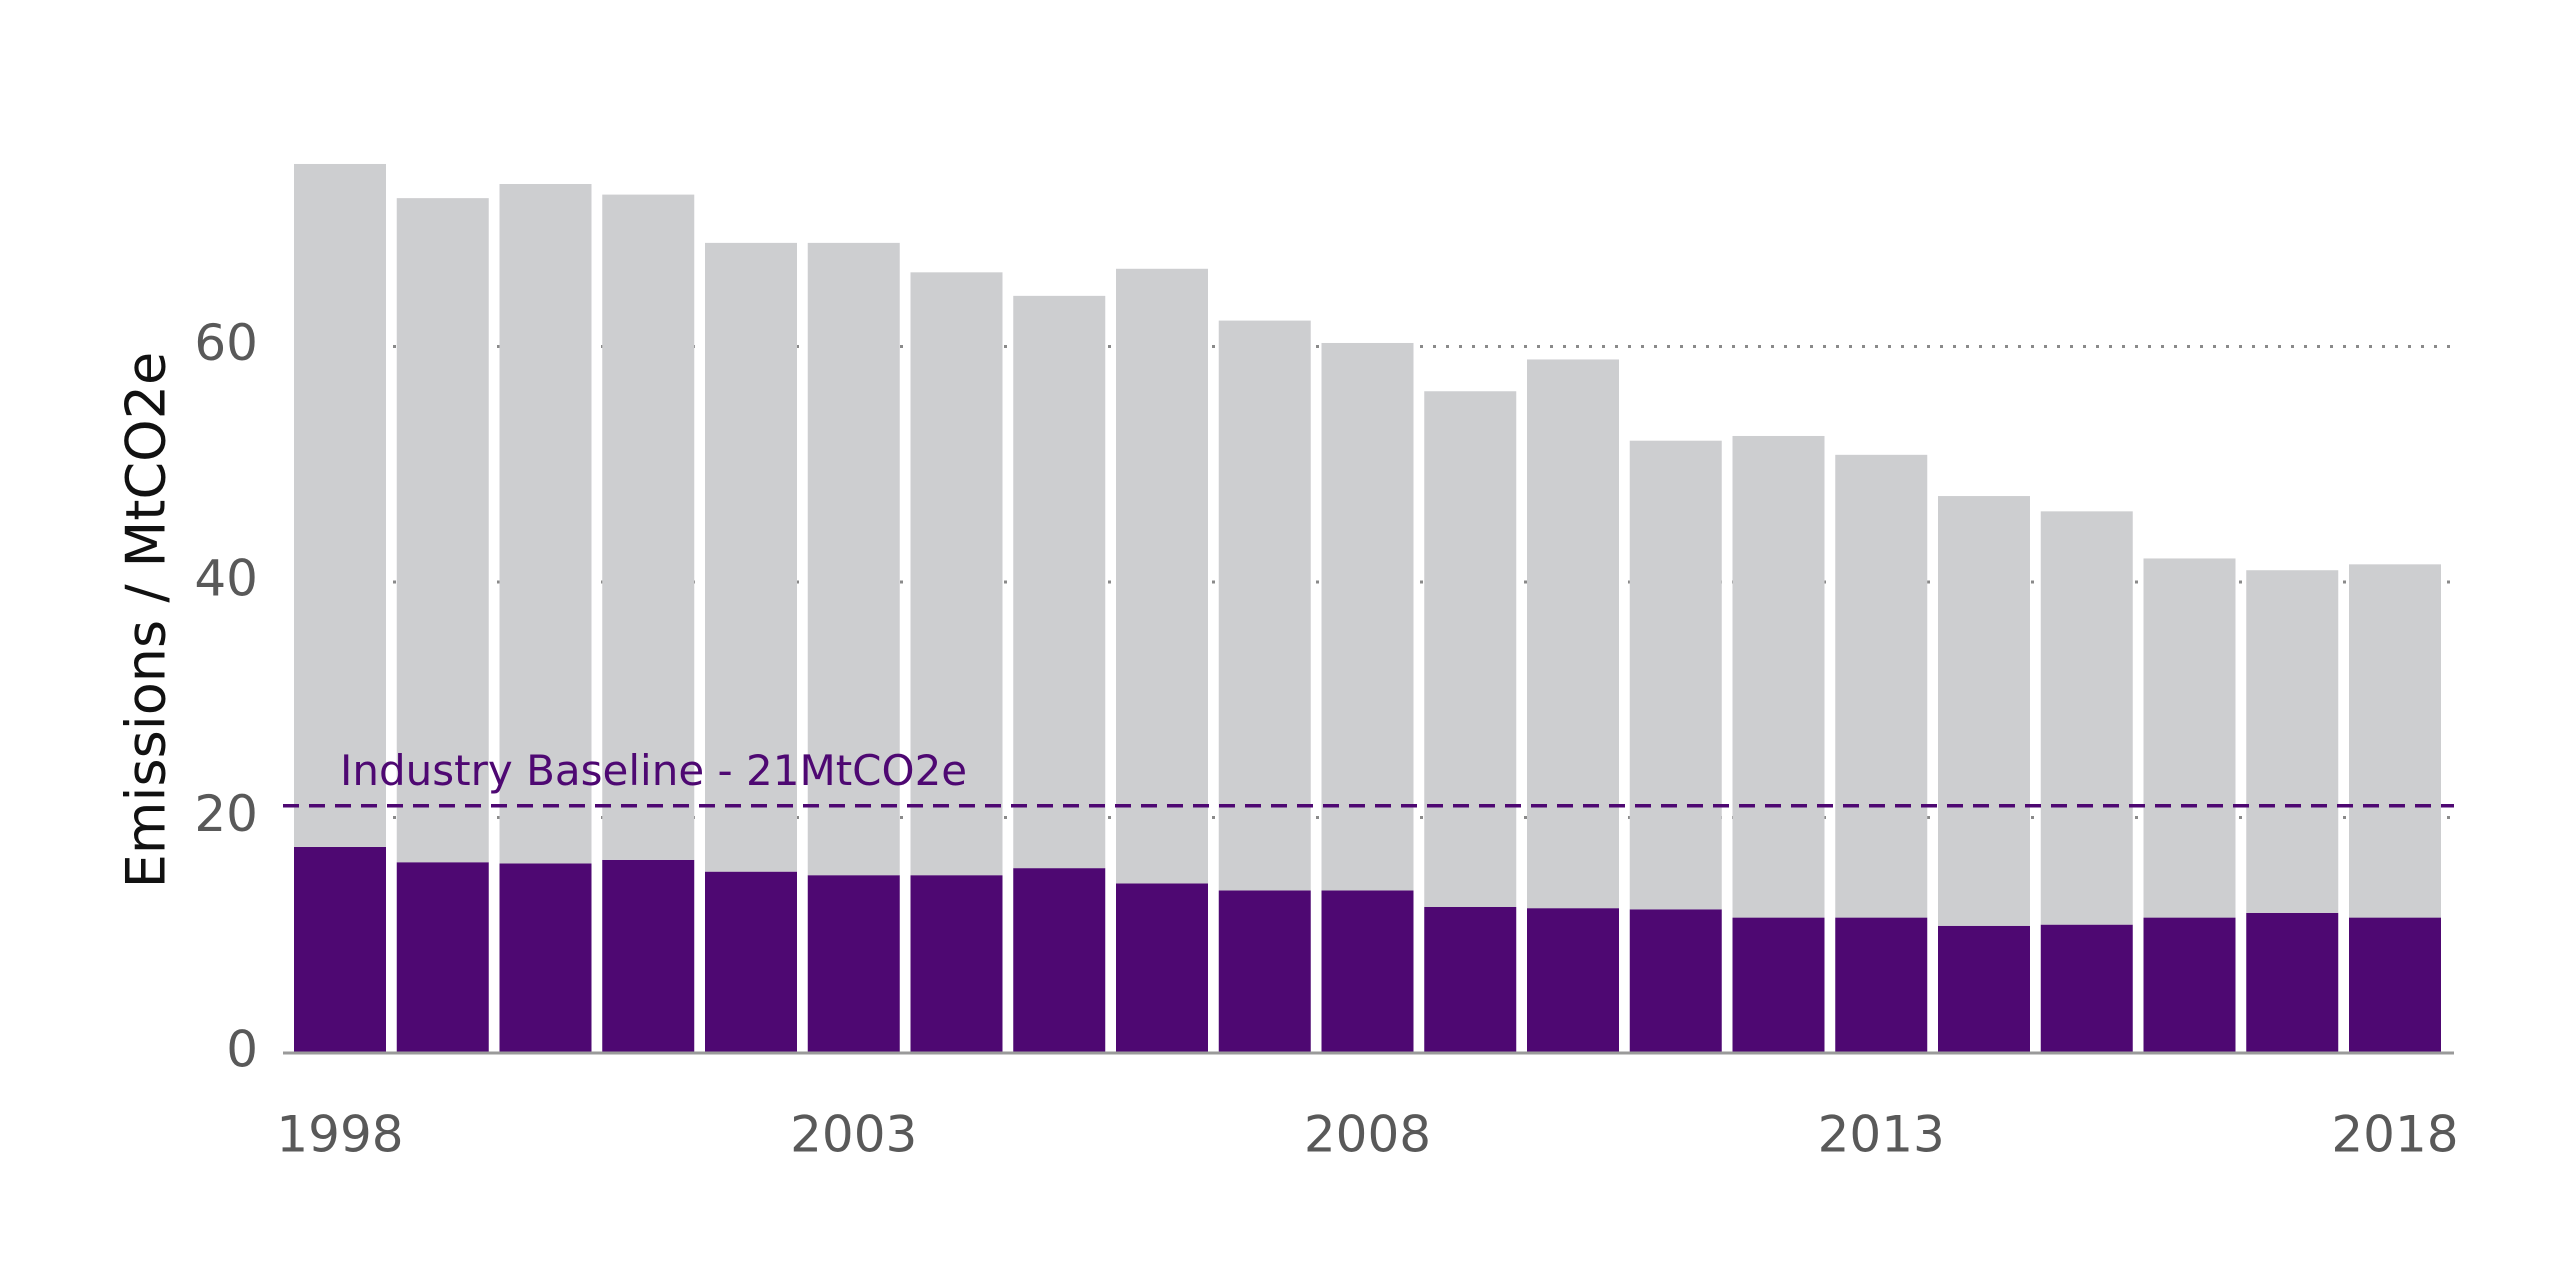 The image size is (2550, 1275). What do you see at coordinates (653, 770) in the screenshot?
I see `baseline-label: Industry Baseline - 21MtCO2e` at bounding box center [653, 770].